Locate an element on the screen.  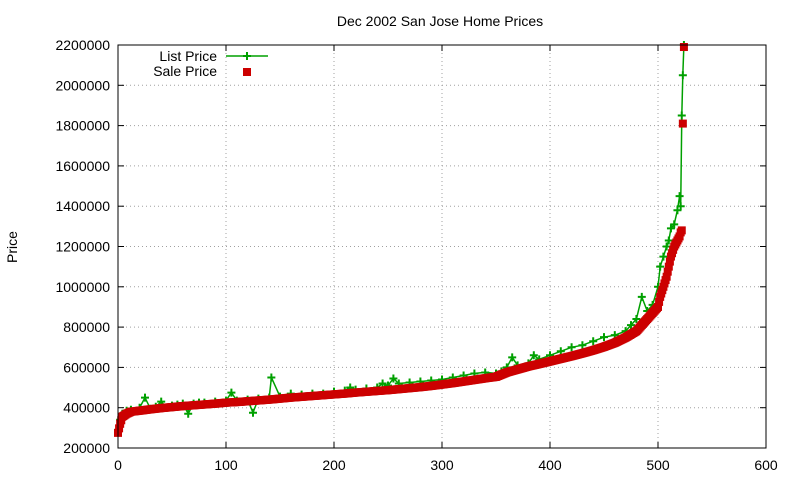
y-tick-label: 1600000 is located at coordinates (82, 166).